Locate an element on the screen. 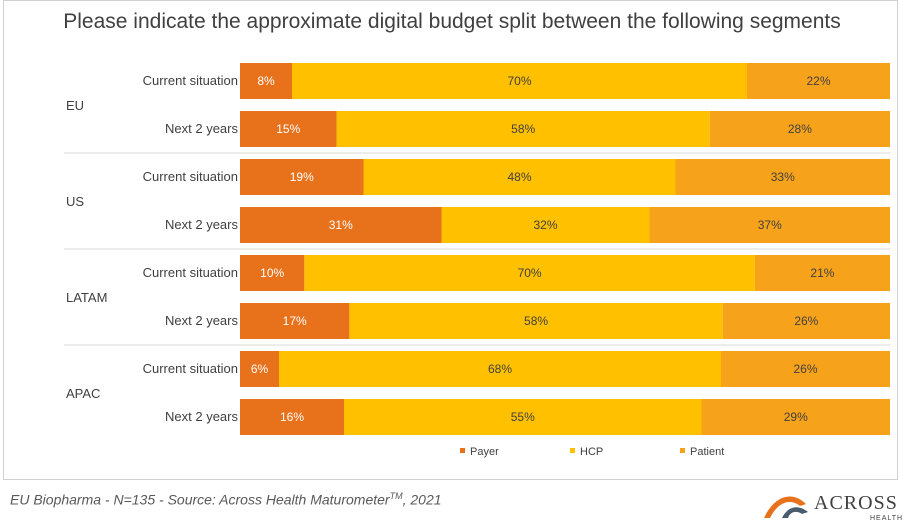 The image size is (904, 530). legend-swatch-hcp is located at coordinates (572, 450).